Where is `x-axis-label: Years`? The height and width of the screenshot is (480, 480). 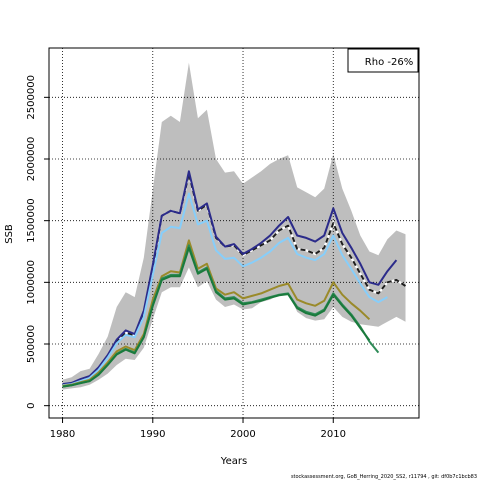
x-axis-label: Years is located at coordinates (233, 461).